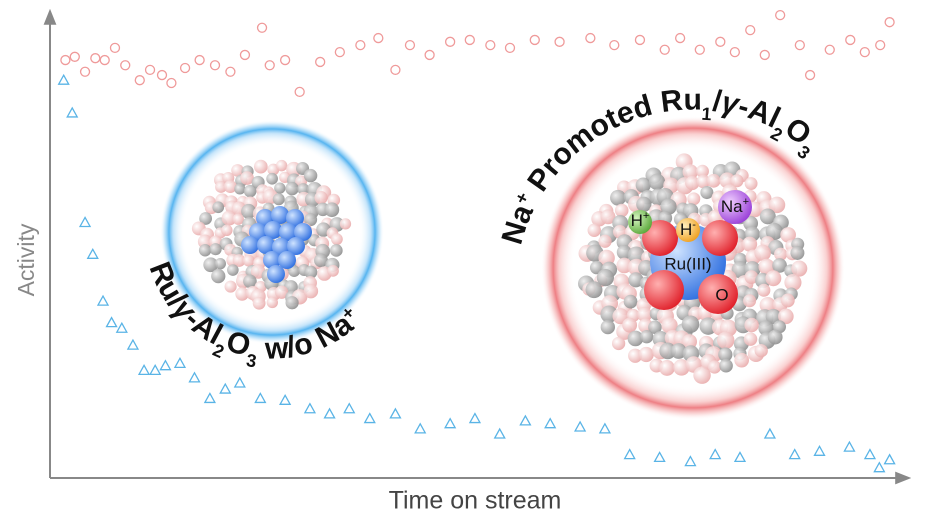  What do you see at coordinates (721, 294) in the screenshot?
I see `oxygen-label: O` at bounding box center [721, 294].